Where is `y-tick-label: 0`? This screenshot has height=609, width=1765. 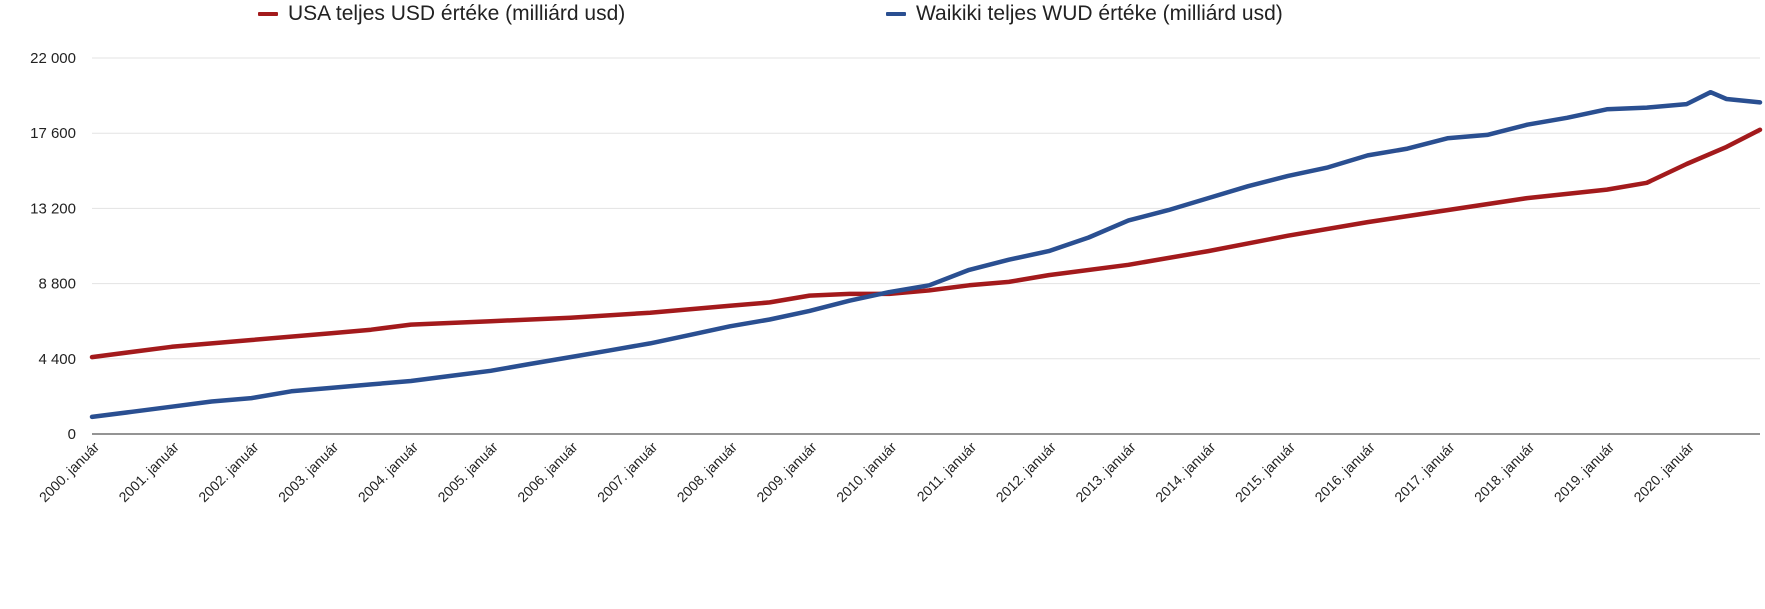 y-tick-label: 0 is located at coordinates (72, 434).